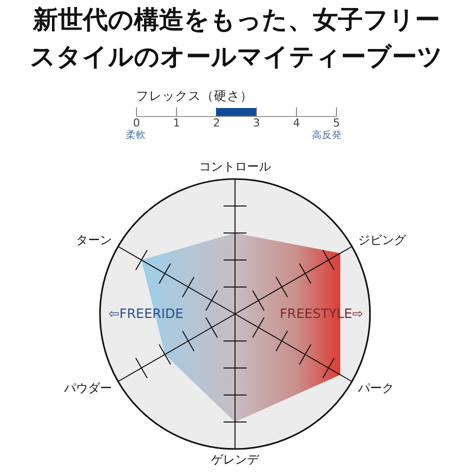  I want to click on x-tick-label: 1, so click(176, 123).